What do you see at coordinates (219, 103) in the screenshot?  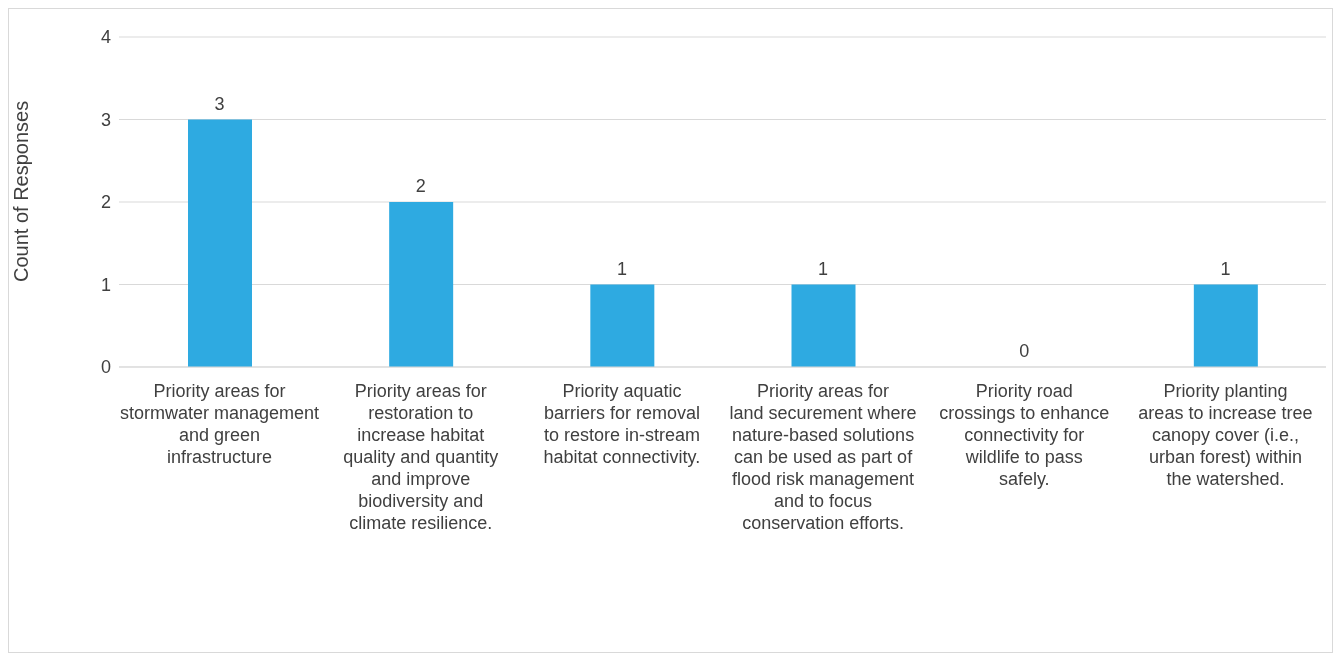 I see `data-label: 3` at bounding box center [219, 103].